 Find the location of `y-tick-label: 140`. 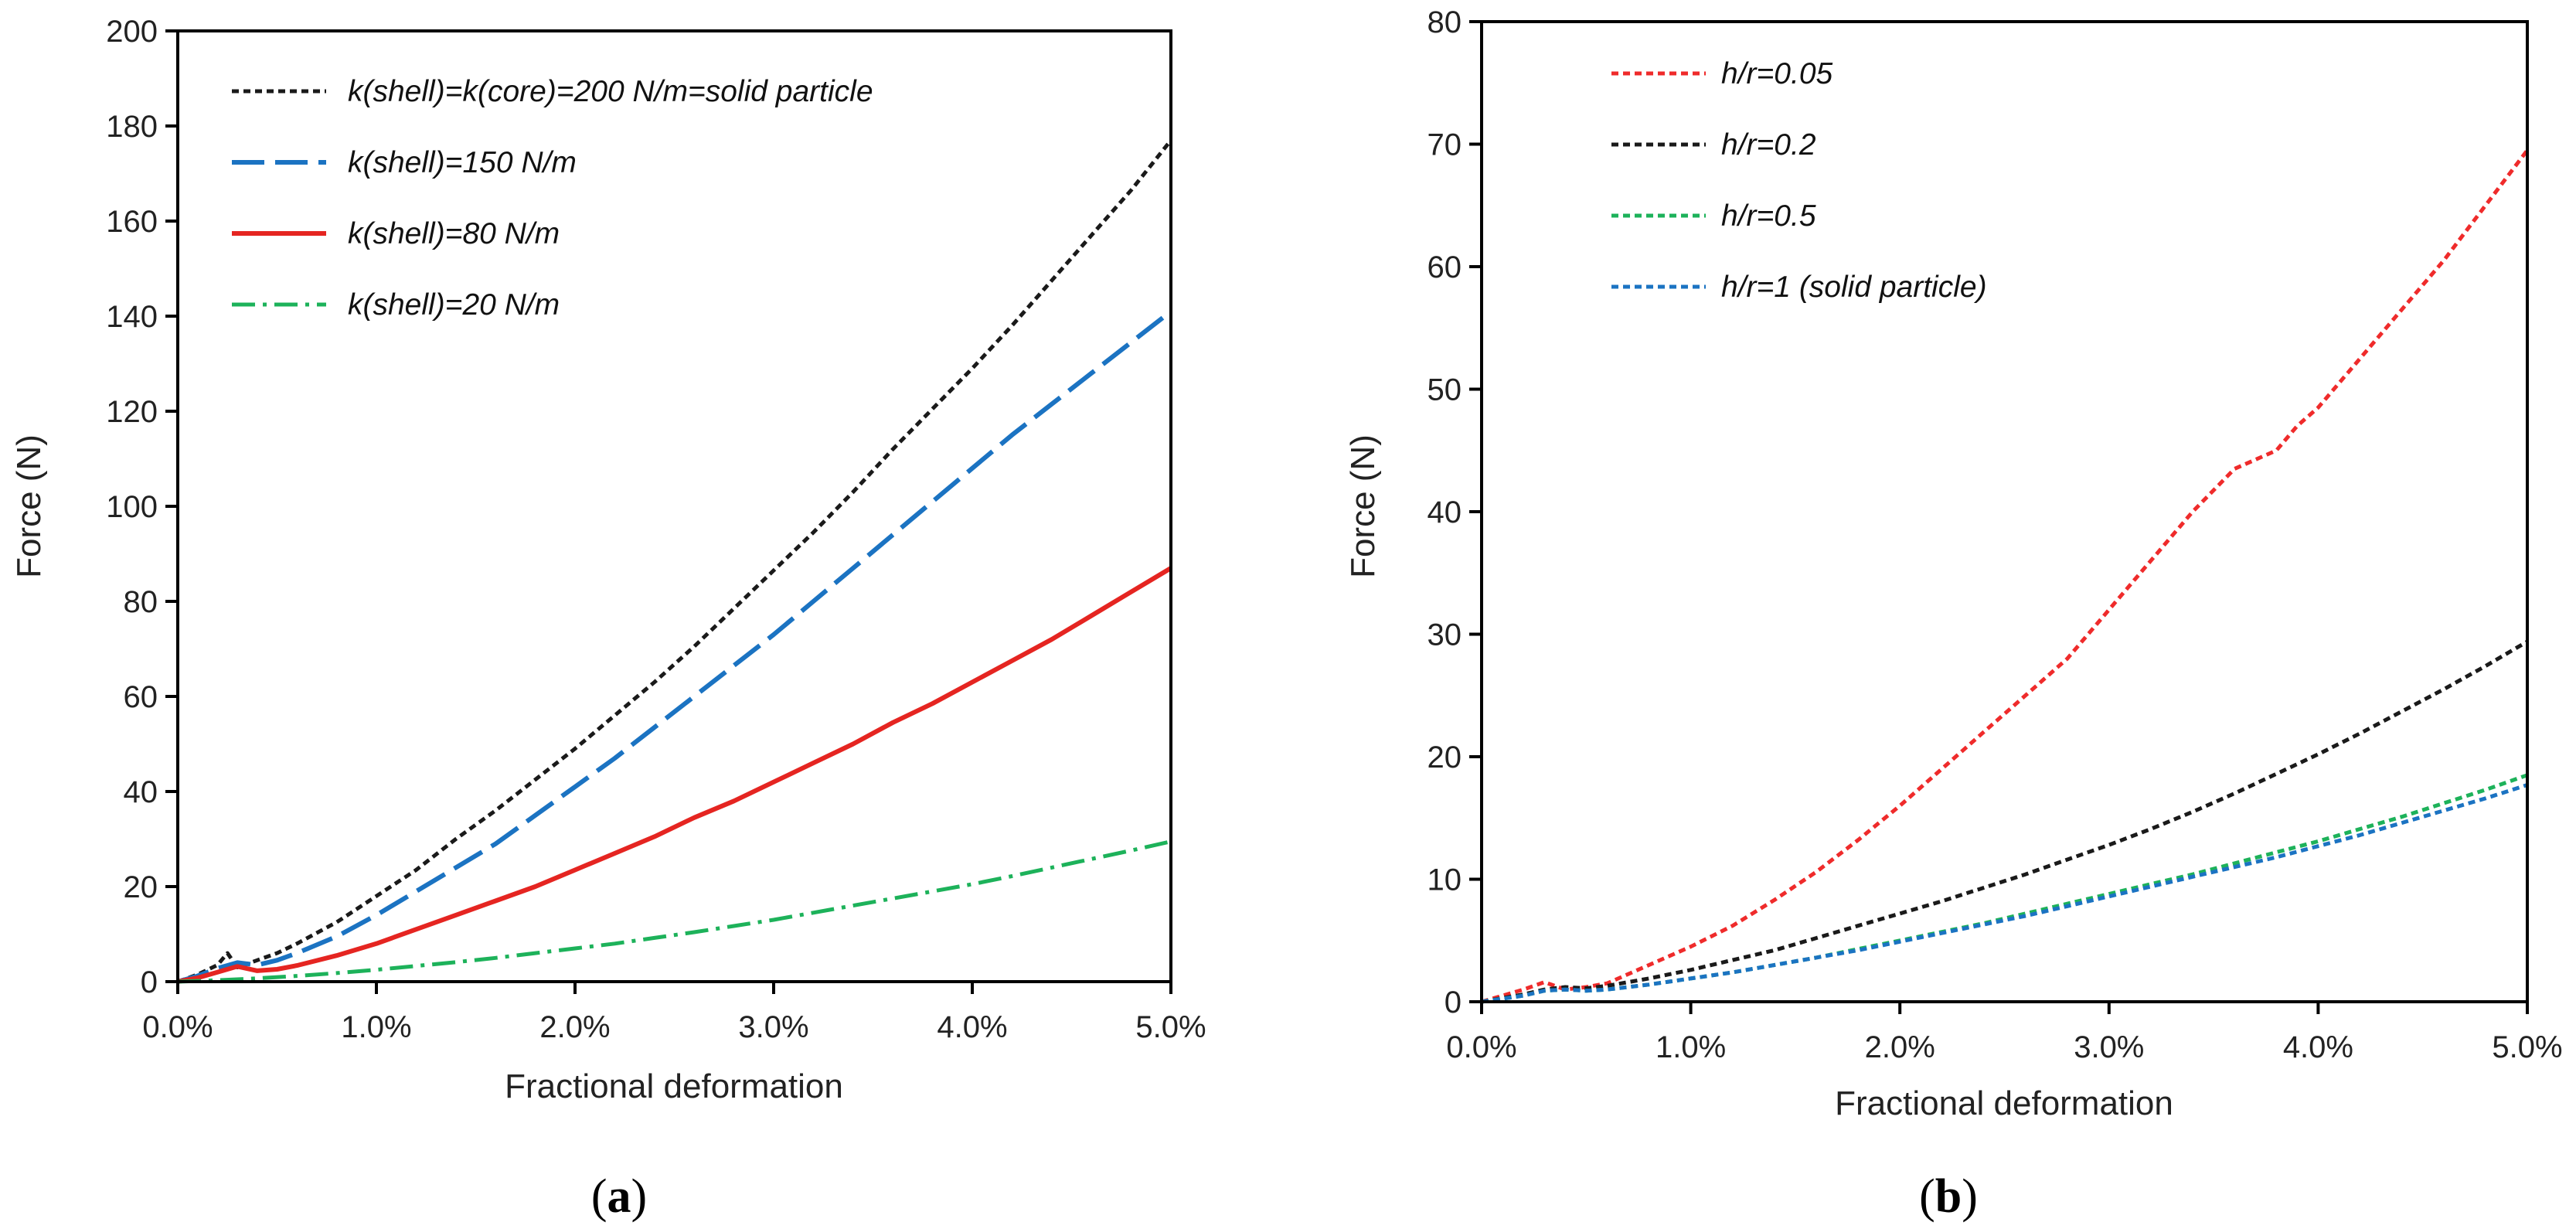

y-tick-label: 140 is located at coordinates (132, 317).